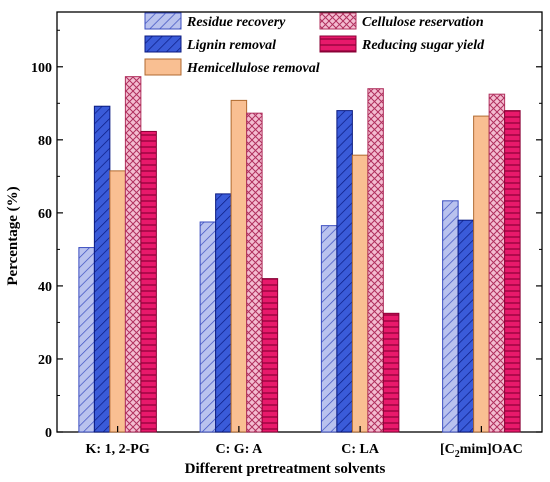  I want to click on legend-label: Residue recovery, so click(236, 22).